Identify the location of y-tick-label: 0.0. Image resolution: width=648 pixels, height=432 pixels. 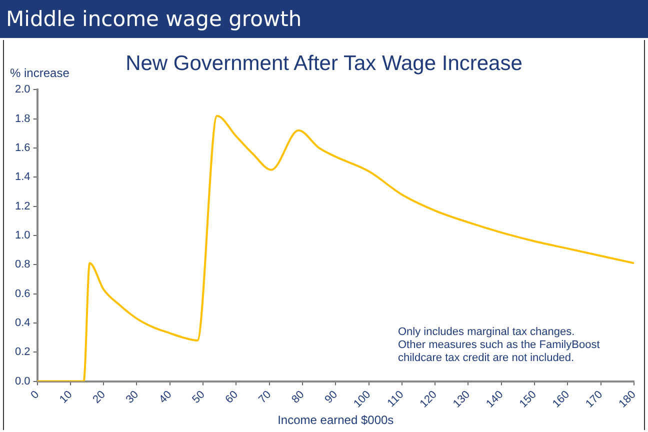
(22, 381).